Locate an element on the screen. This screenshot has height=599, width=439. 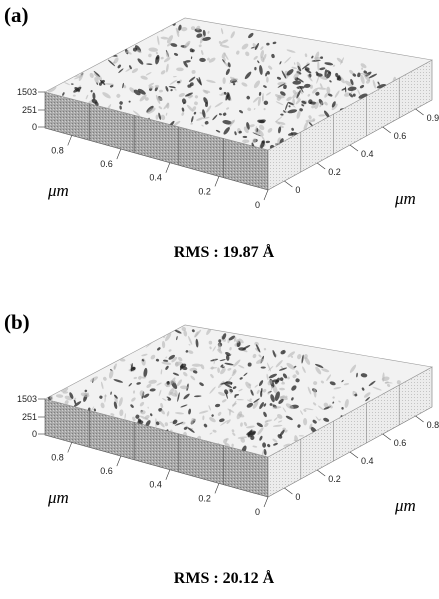
x-tick-label: 0.4 is located at coordinates (155, 485).